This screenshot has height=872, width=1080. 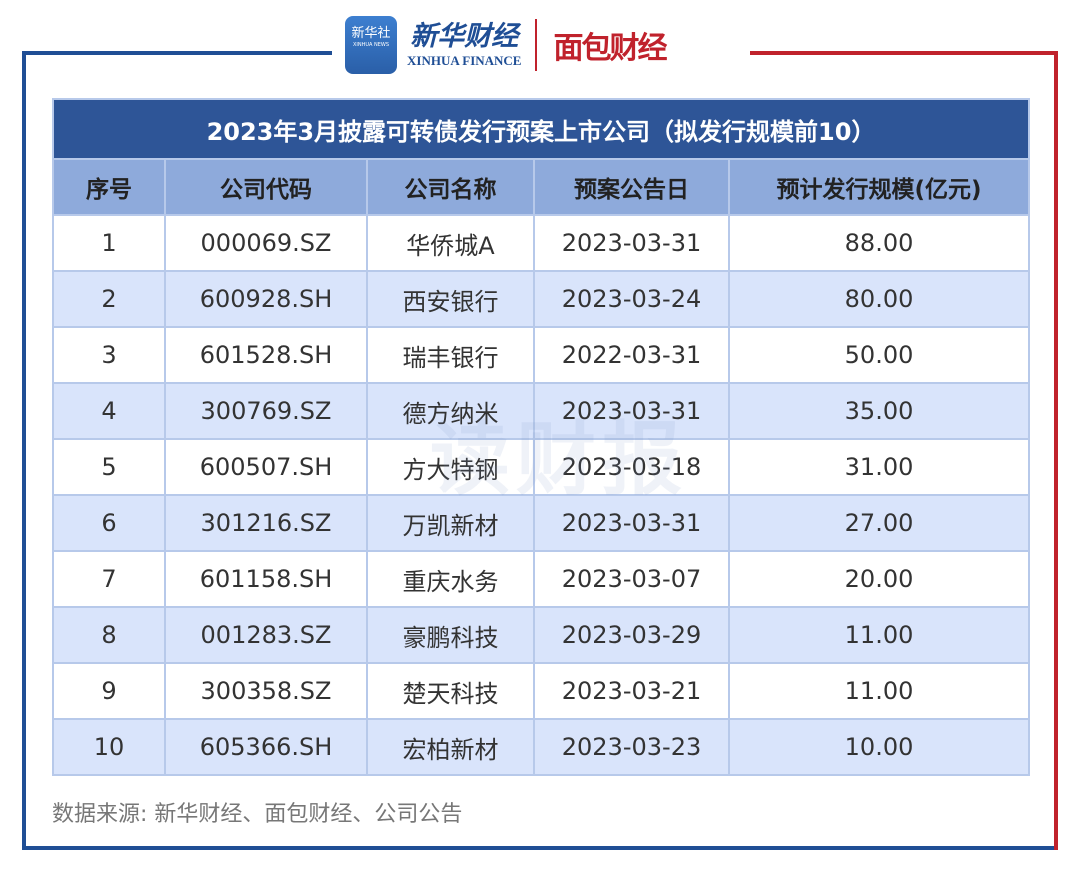 What do you see at coordinates (266, 243) in the screenshot?
I see `table-cell: 000069.SZ` at bounding box center [266, 243].